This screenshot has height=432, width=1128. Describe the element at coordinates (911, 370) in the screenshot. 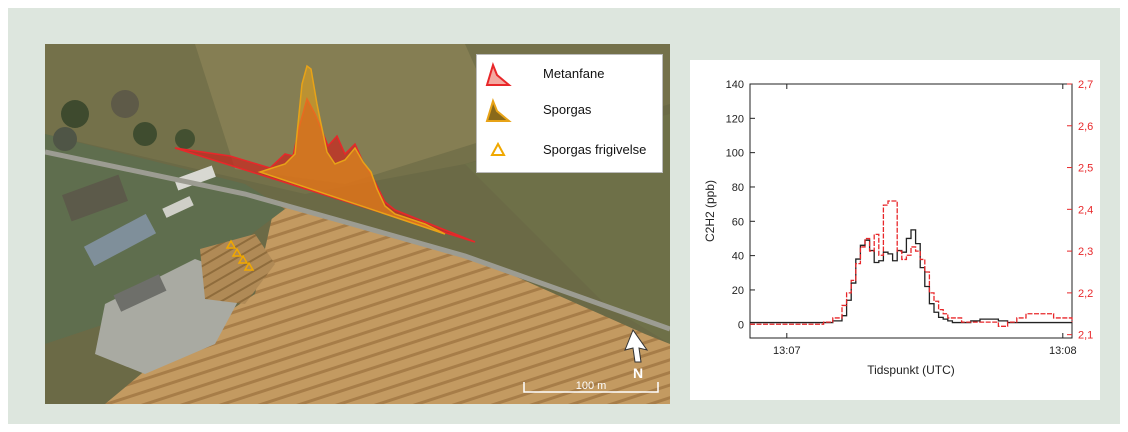

I see `x-axis-label: Tidspunkt (UTC)` at that location.